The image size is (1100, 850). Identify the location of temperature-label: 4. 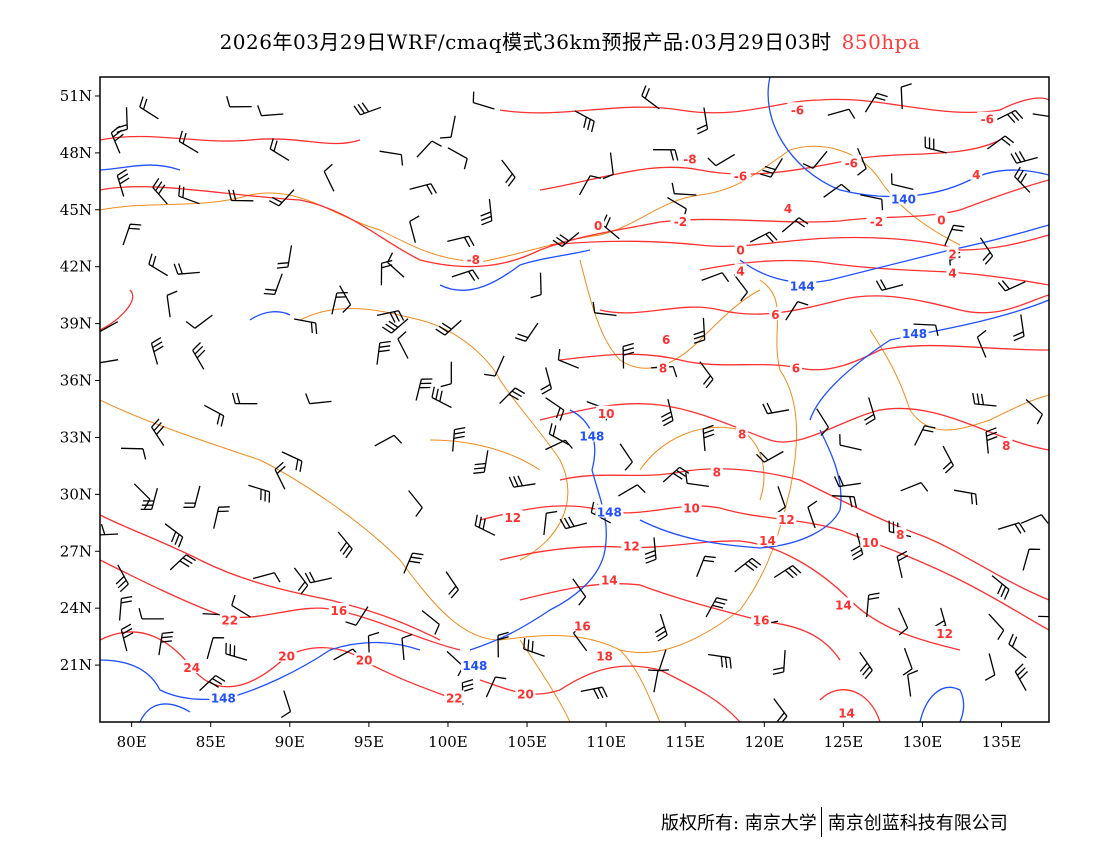
(788, 209).